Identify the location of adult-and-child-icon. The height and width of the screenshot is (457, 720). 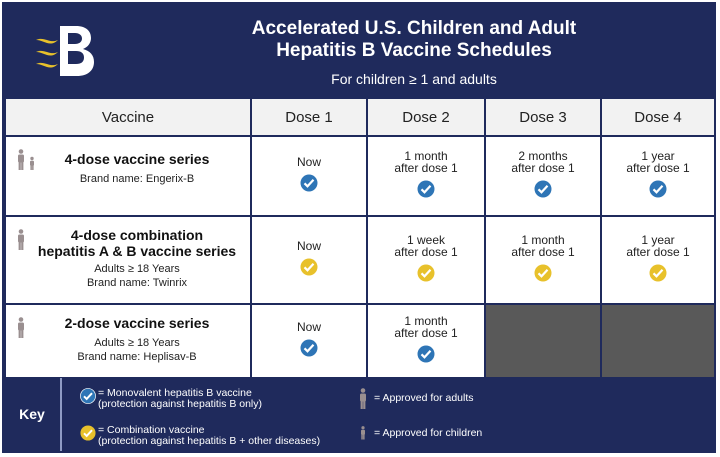
(26, 159).